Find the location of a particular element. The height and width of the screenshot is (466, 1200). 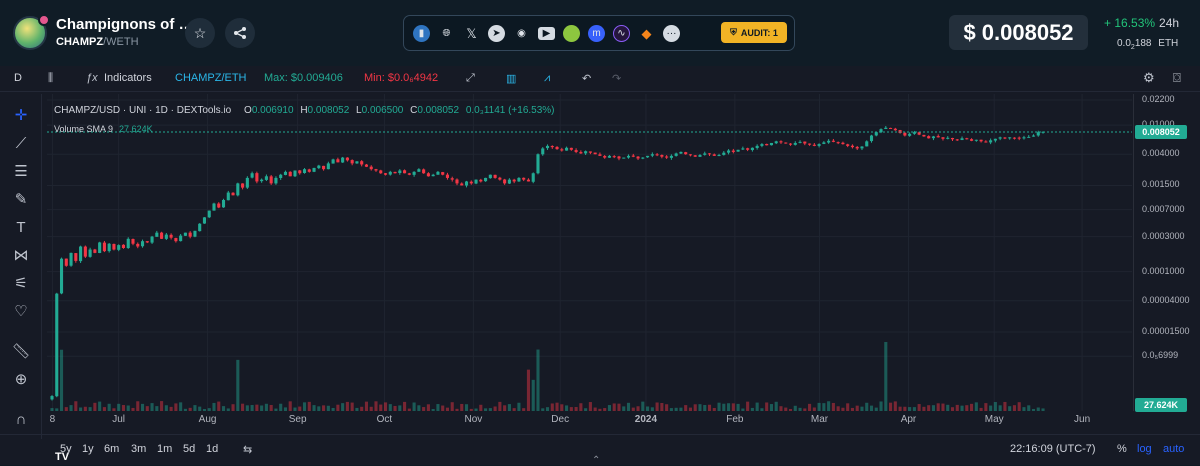

coinmarketcap-icon: m is located at coordinates (596, 33).